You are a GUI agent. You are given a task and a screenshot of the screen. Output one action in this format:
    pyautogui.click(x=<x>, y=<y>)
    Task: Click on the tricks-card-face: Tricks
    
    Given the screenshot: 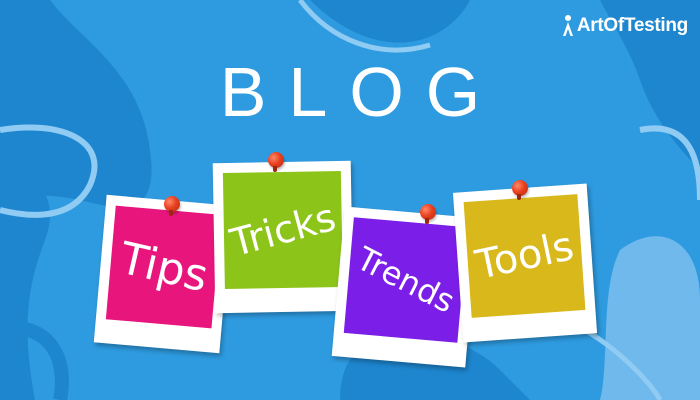 What is the action you would take?
    pyautogui.click(x=282, y=230)
    